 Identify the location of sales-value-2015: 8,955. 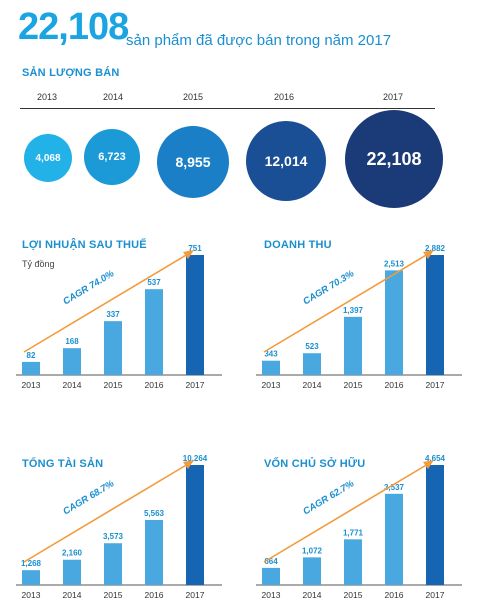
(193, 162).